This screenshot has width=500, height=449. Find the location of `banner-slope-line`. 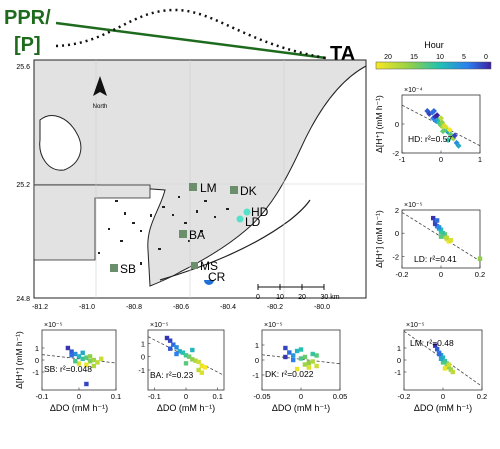

banner-slope-line is located at coordinates (191, 40).